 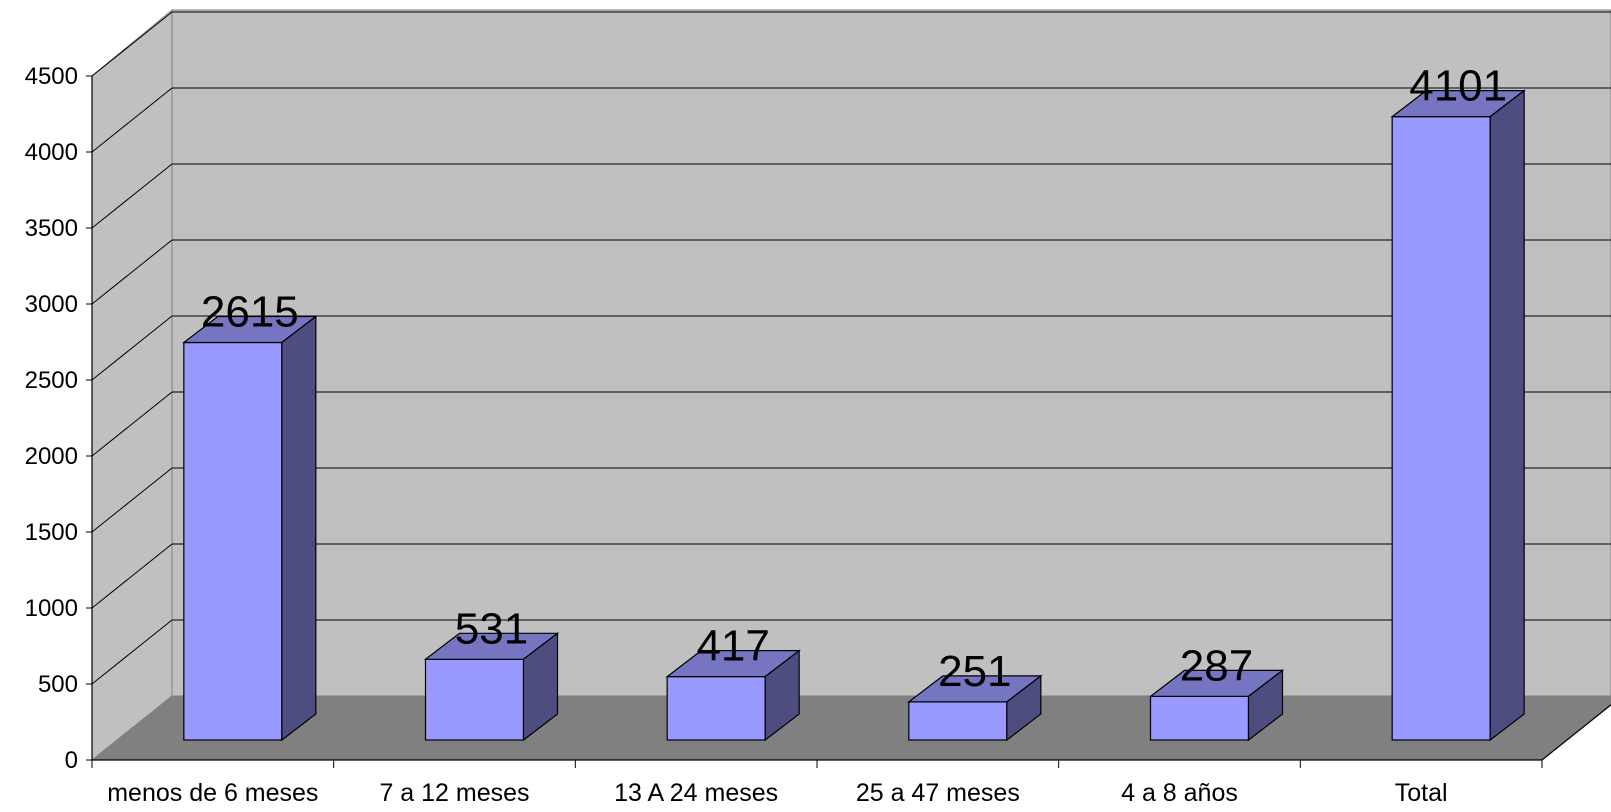 I want to click on floor, so click(x=851, y=728).